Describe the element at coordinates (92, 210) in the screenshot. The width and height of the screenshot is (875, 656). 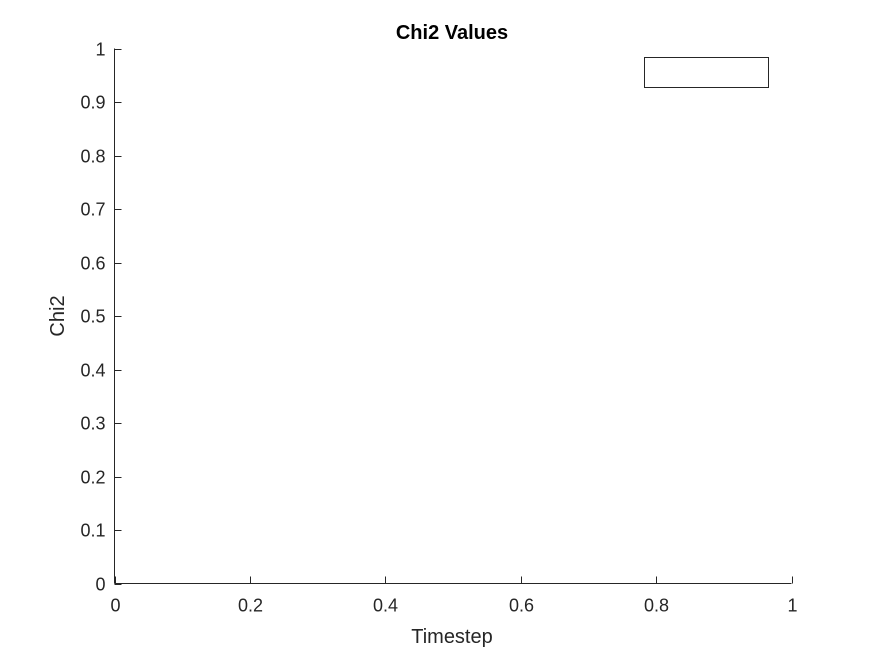
I see `y-tick-label: 0.7` at that location.